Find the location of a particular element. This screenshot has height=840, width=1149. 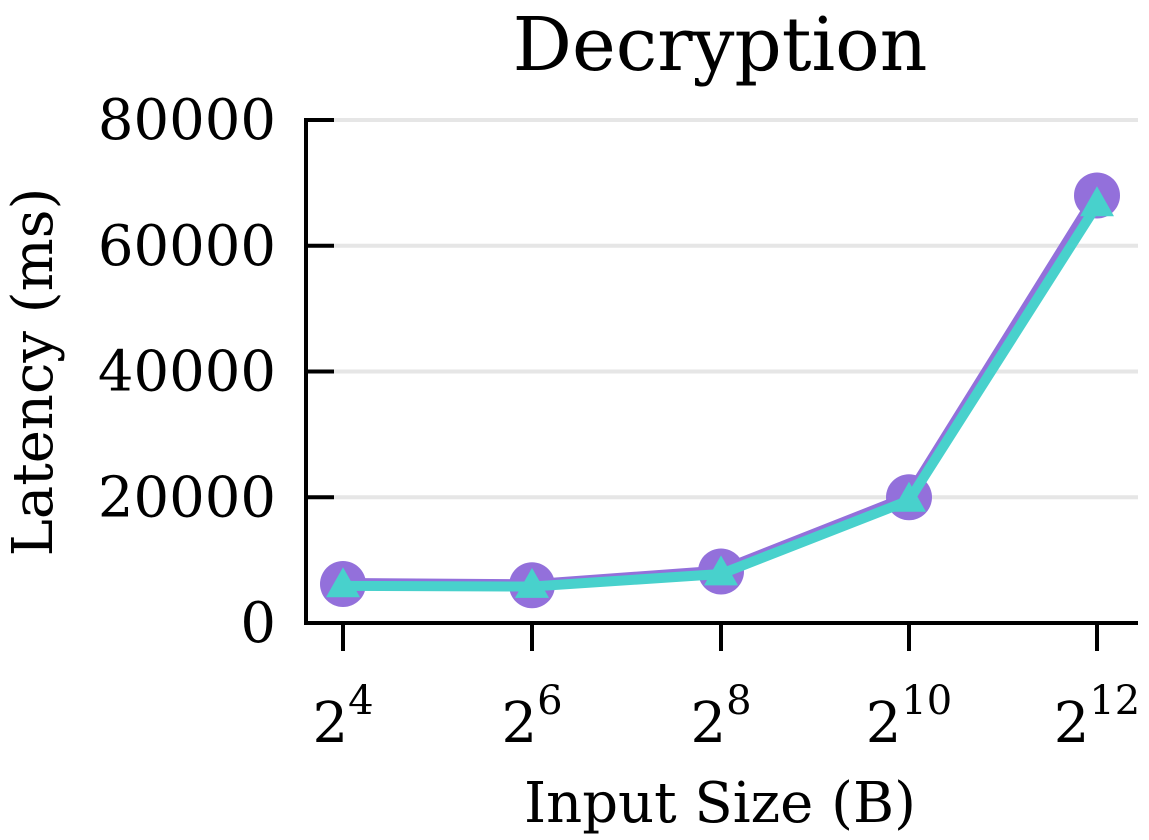

y-ticks: 0 20000 40000 60000 80000 is located at coordinates (216, 372).